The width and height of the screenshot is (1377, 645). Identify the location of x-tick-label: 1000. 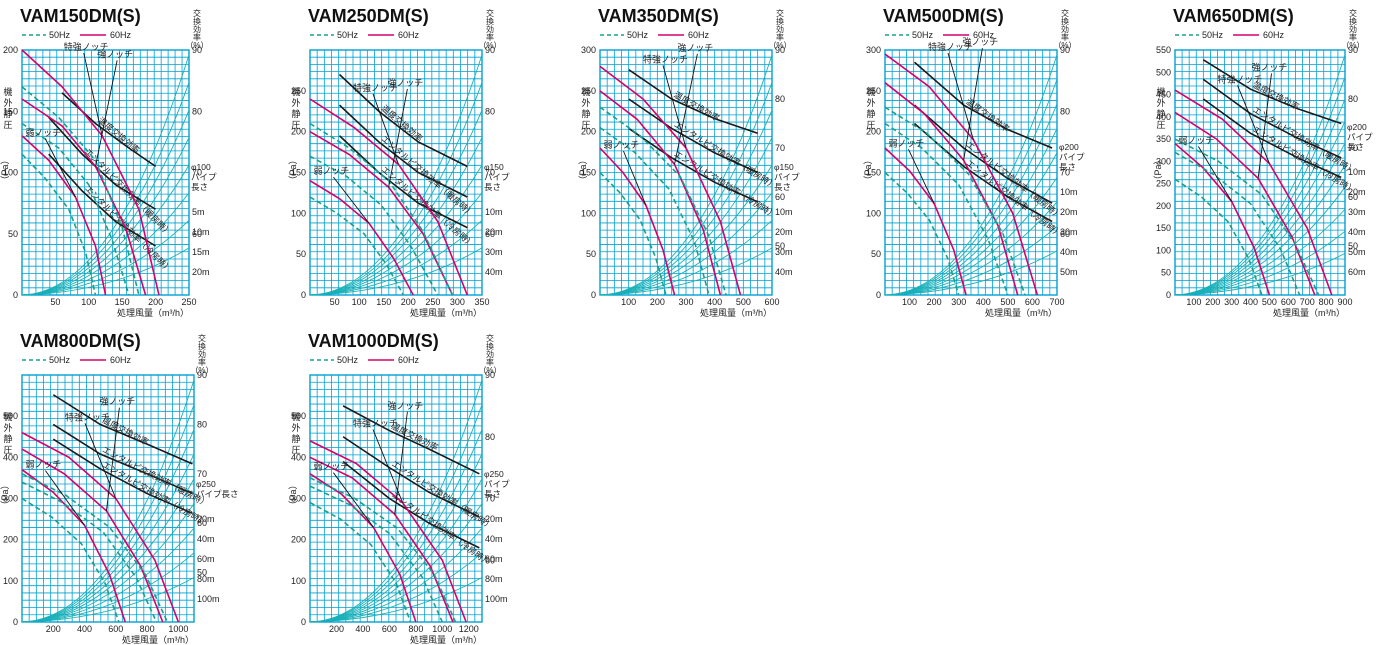
(442, 629).